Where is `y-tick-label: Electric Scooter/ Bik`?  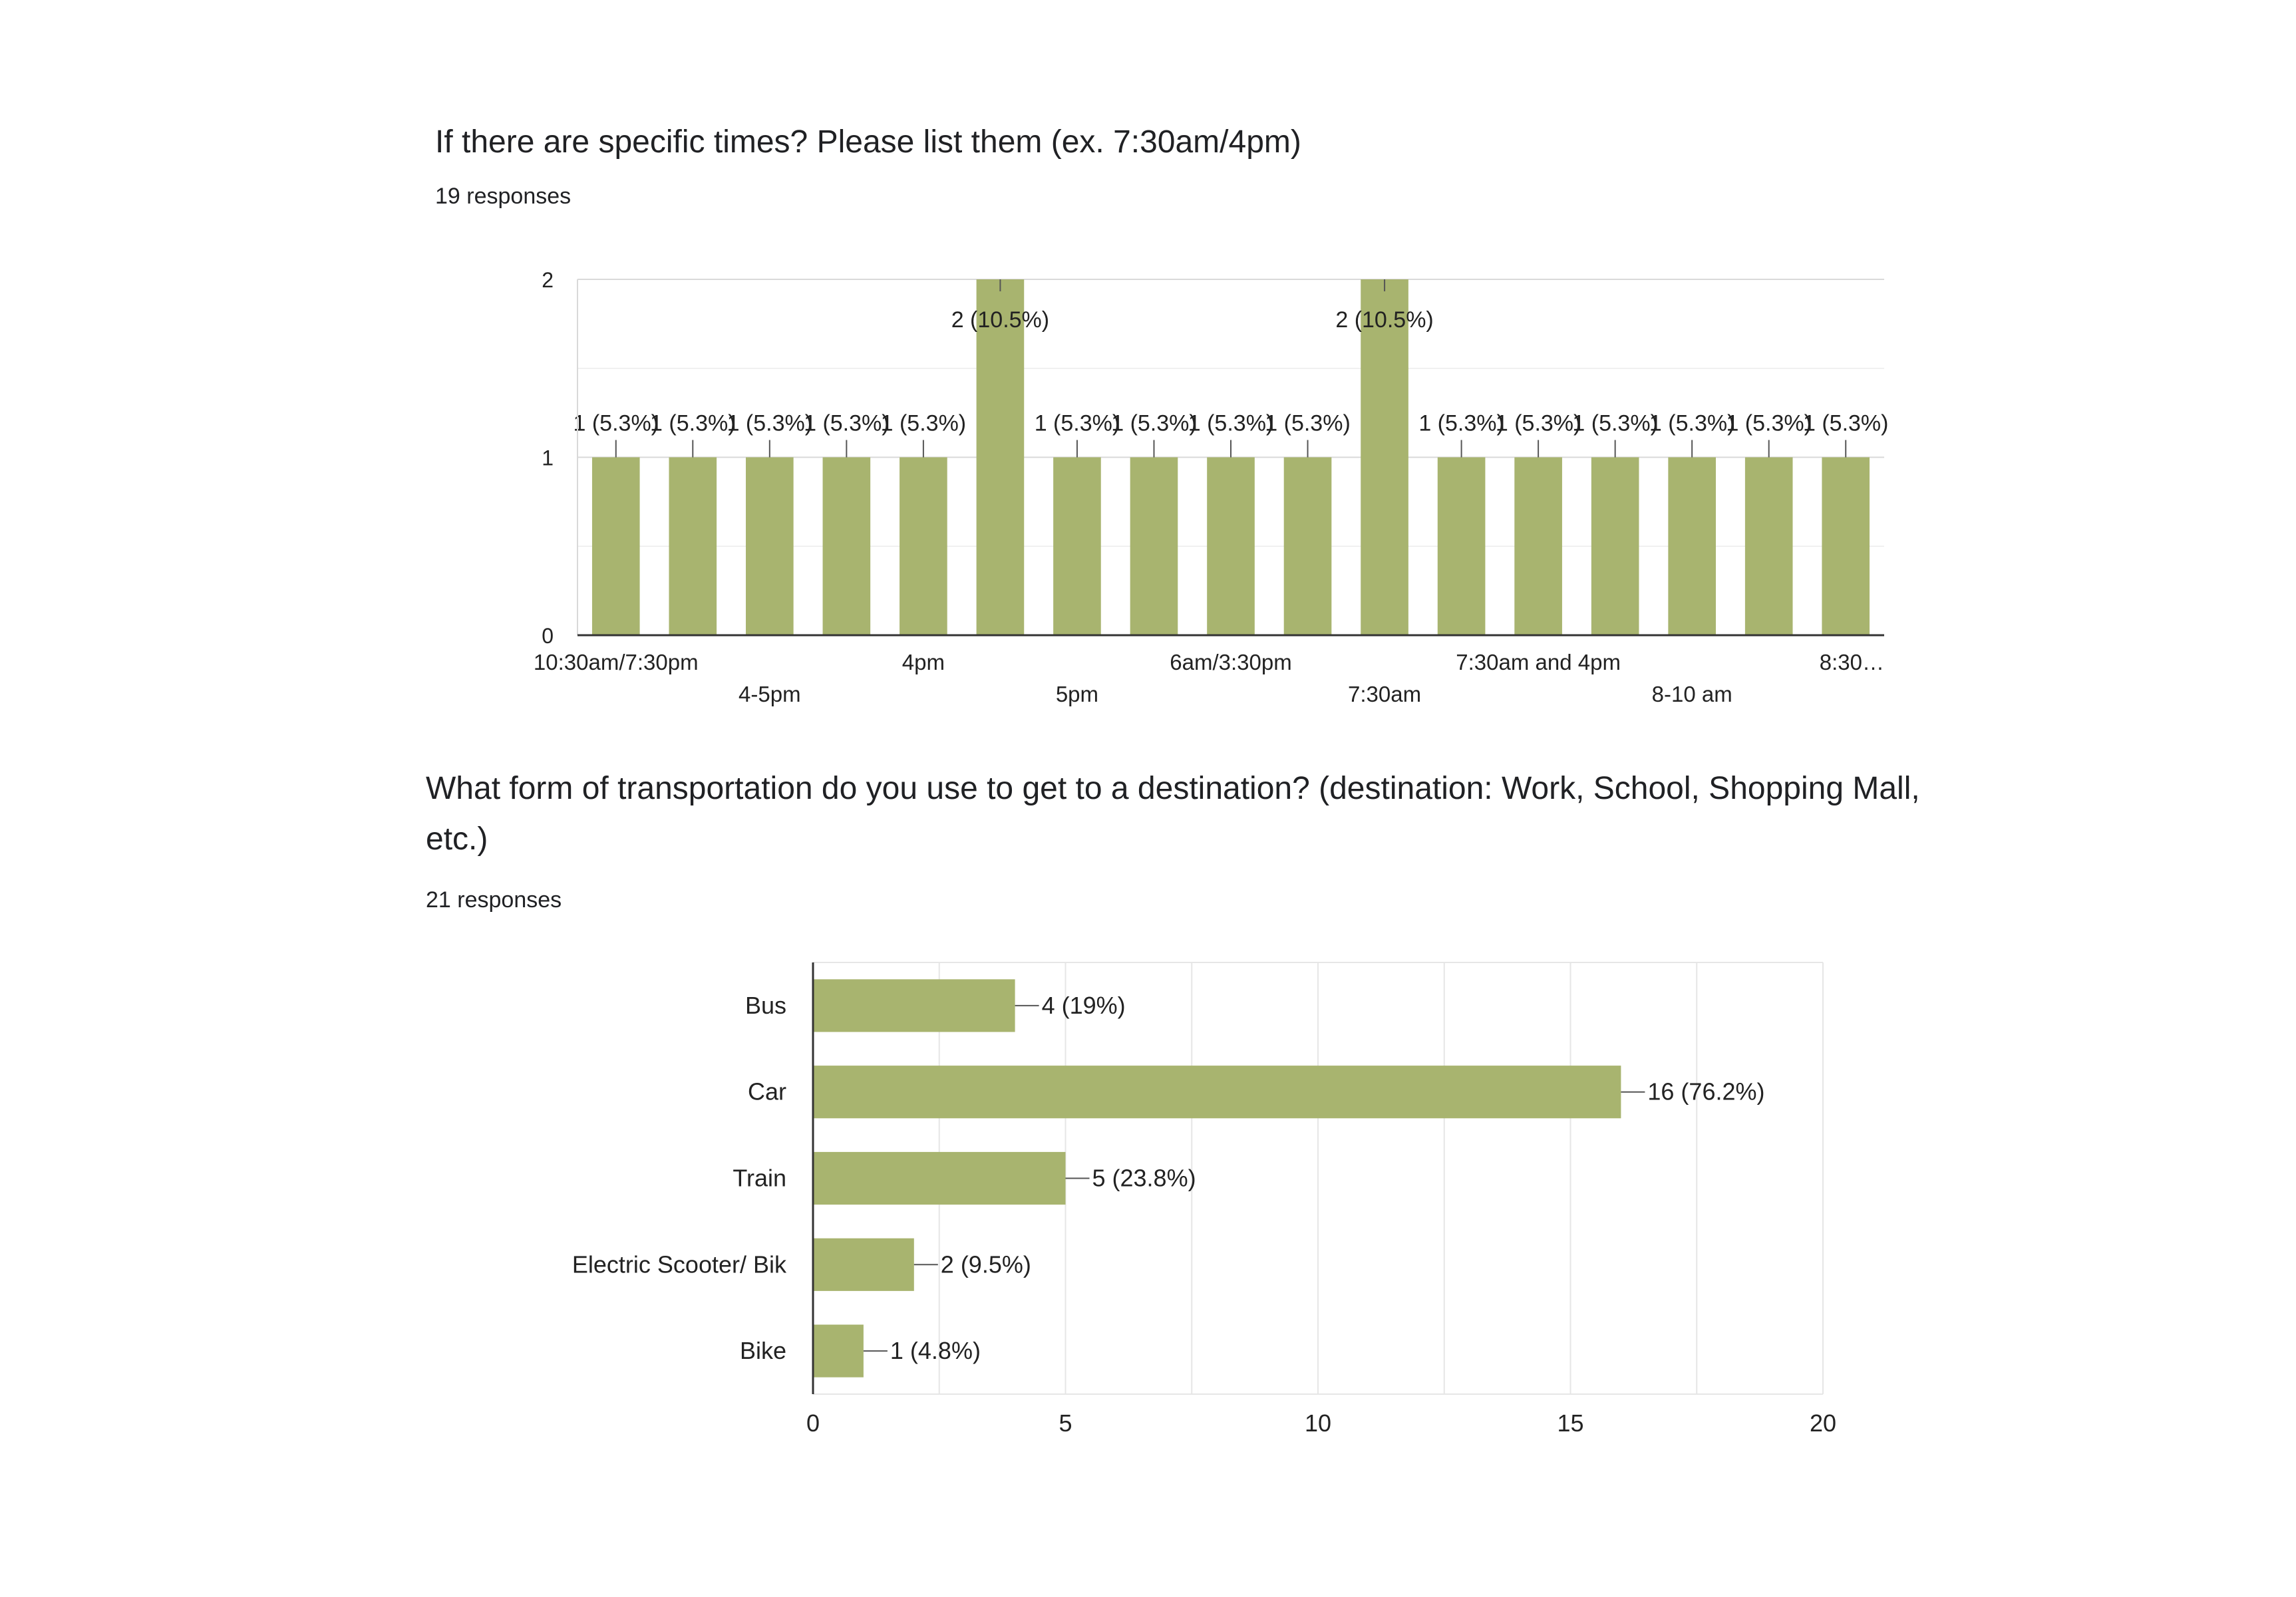
y-tick-label: Electric Scooter/ Bik is located at coordinates (679, 1264).